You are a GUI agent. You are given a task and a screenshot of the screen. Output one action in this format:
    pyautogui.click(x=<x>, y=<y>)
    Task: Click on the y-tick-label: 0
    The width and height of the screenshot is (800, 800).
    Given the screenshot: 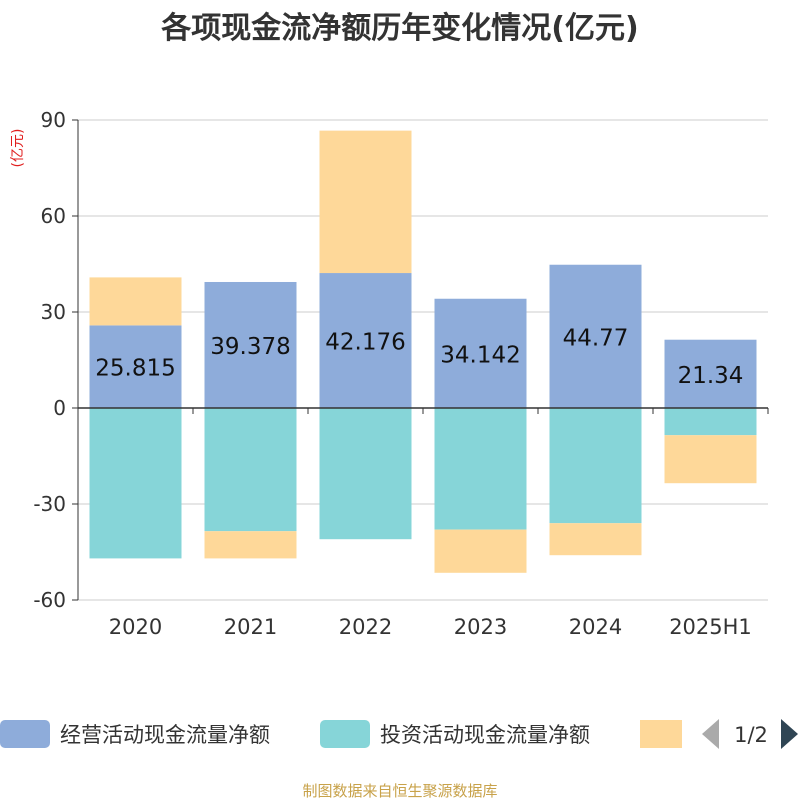 What is the action you would take?
    pyautogui.click(x=59, y=408)
    